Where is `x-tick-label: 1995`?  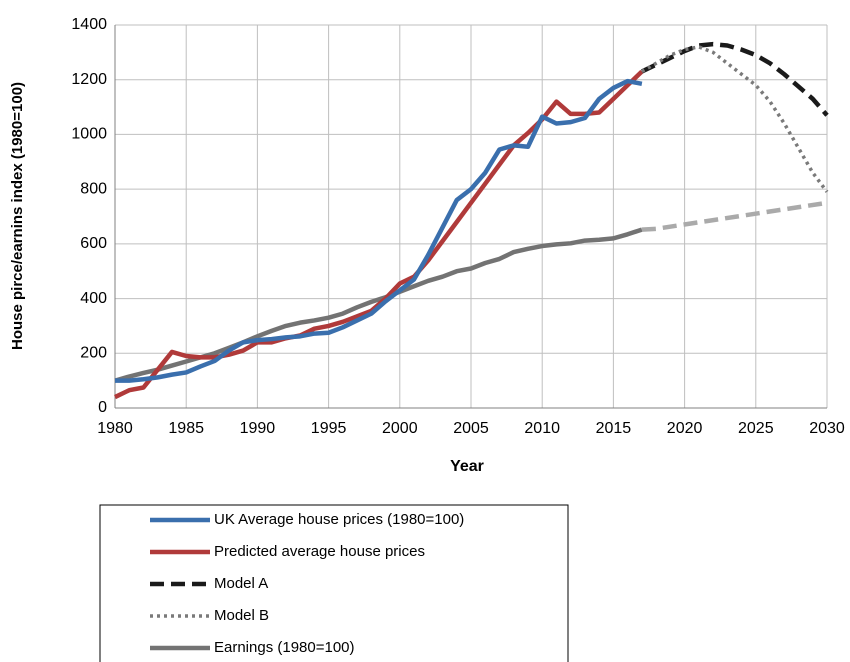 x-tick-label: 1995 is located at coordinates (329, 428).